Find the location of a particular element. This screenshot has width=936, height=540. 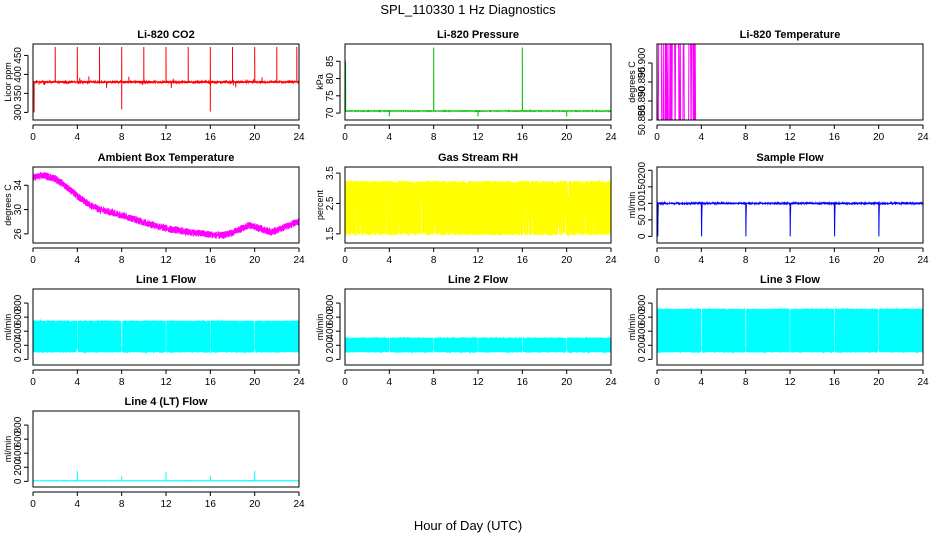

panel-title: Line 1 Flow is located at coordinates (166, 280).